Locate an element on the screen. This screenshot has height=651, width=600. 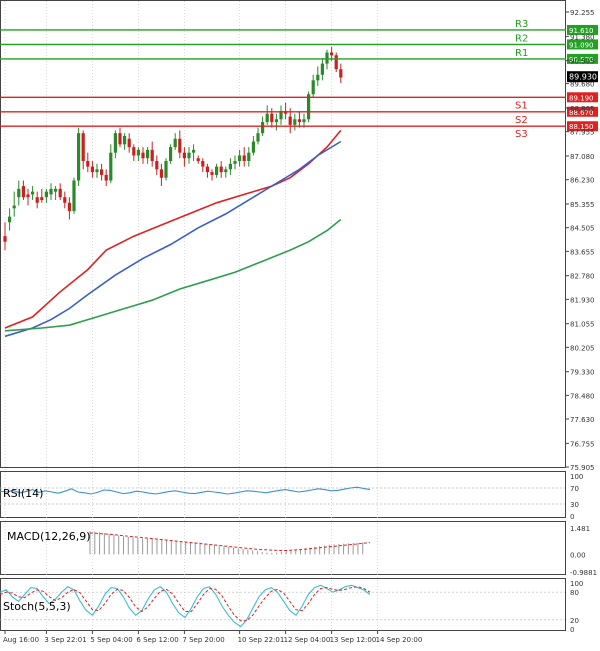
price-tick-label: 77.630 is located at coordinates (582, 420).